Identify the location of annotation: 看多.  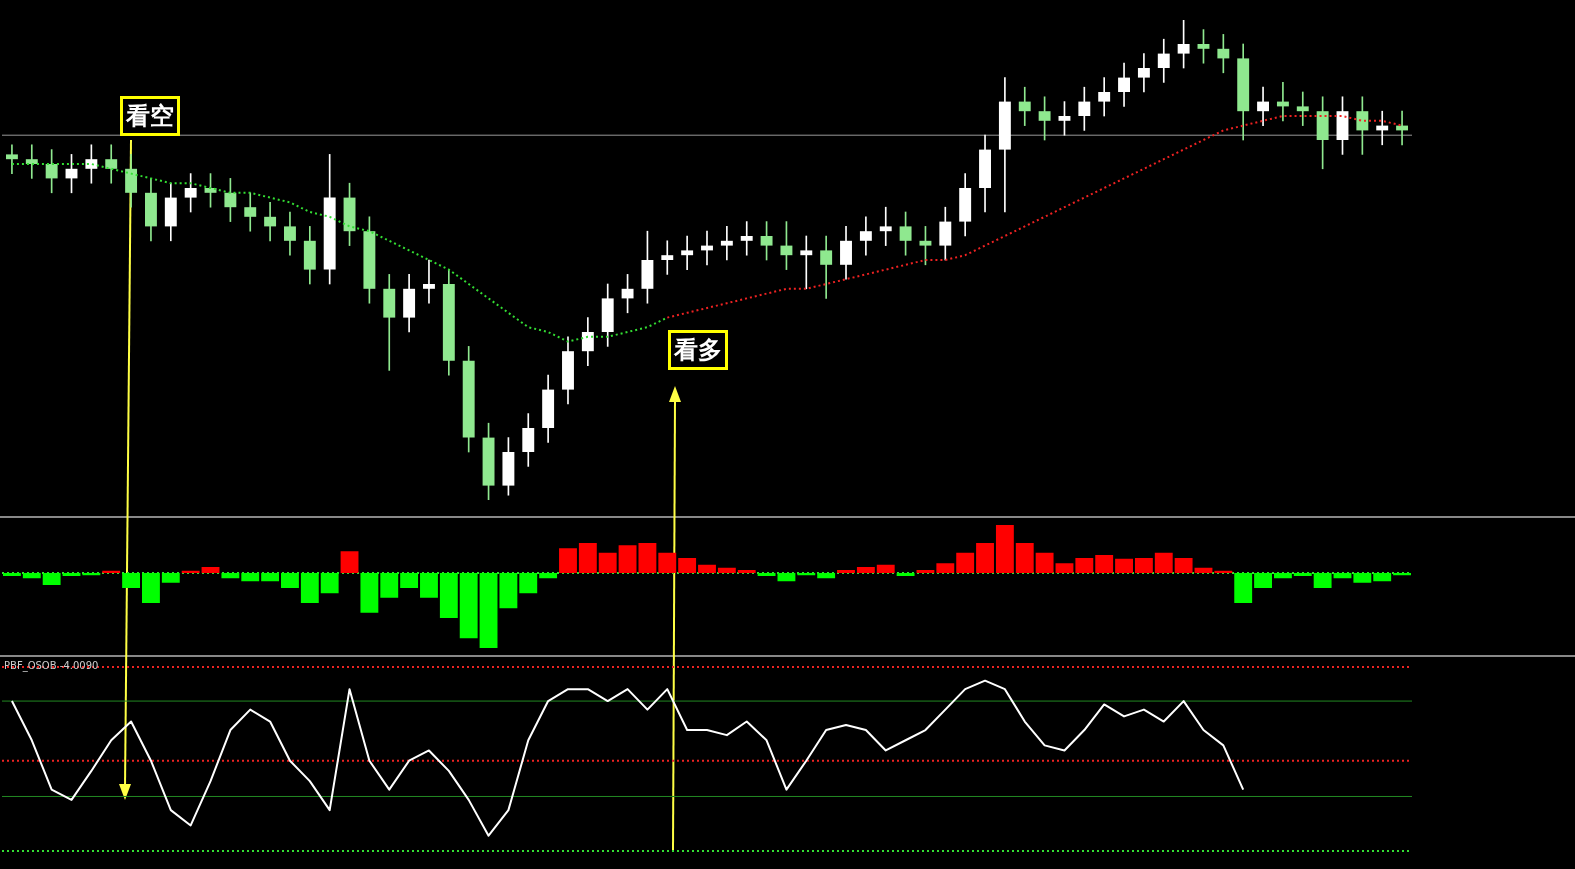
(698, 350).